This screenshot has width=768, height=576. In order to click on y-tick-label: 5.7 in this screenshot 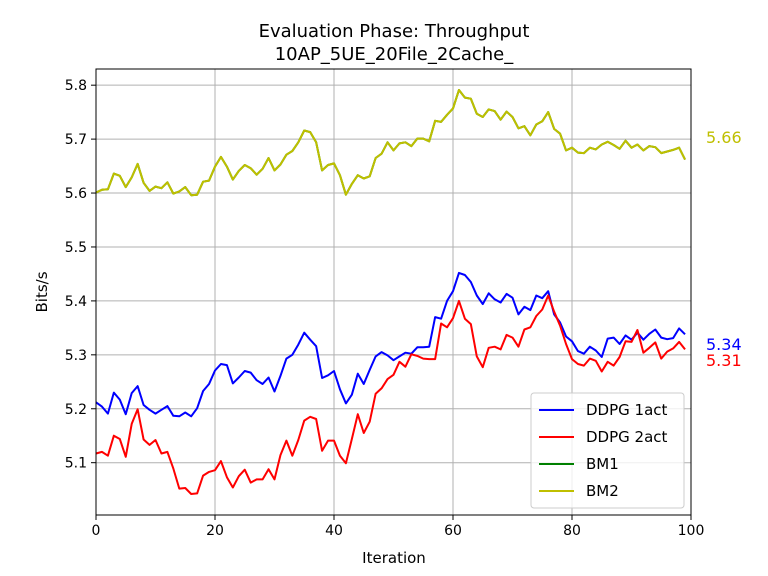, I will do `click(76, 140)`.